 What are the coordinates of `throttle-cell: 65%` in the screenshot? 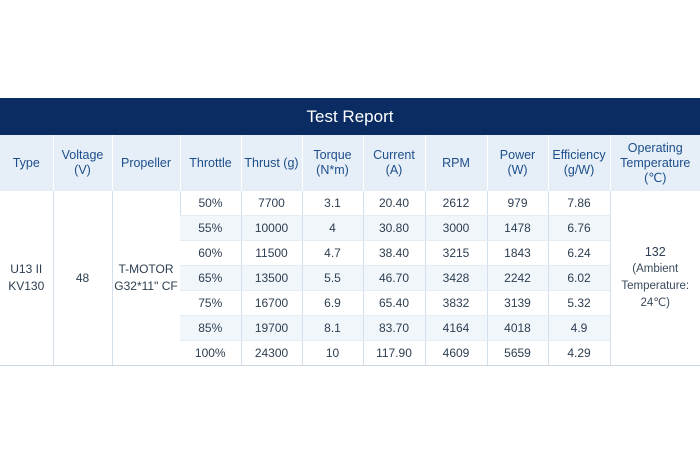 It's located at (210, 278).